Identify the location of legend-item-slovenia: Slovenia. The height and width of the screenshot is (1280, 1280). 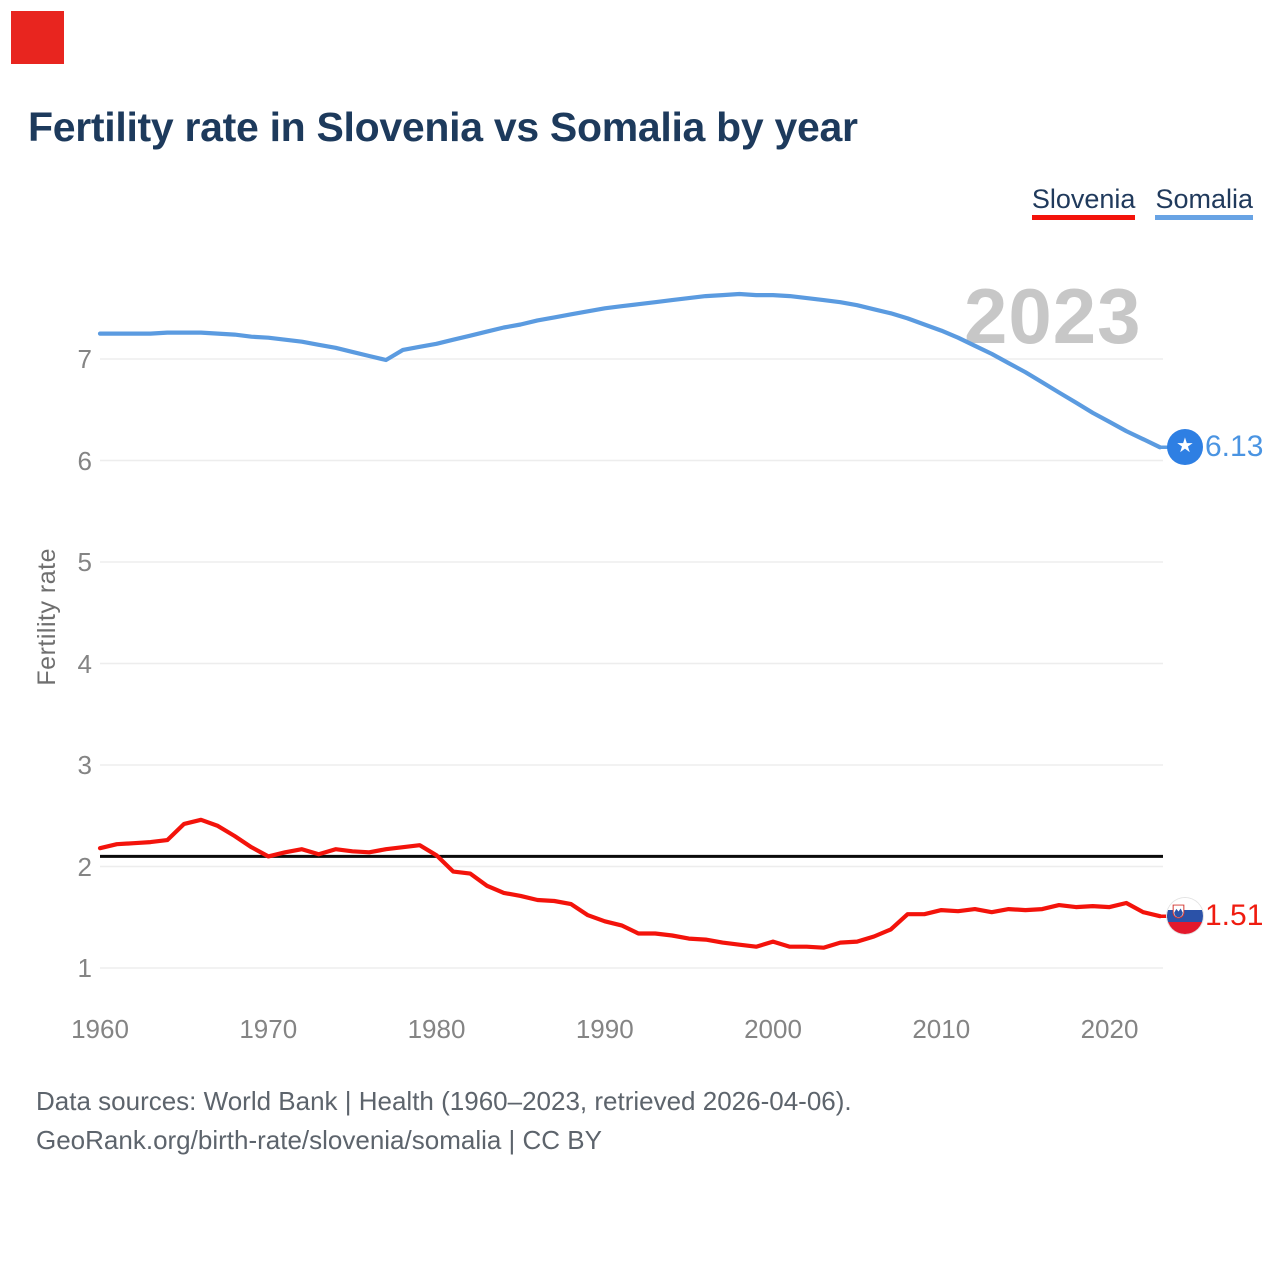
(1083, 202).